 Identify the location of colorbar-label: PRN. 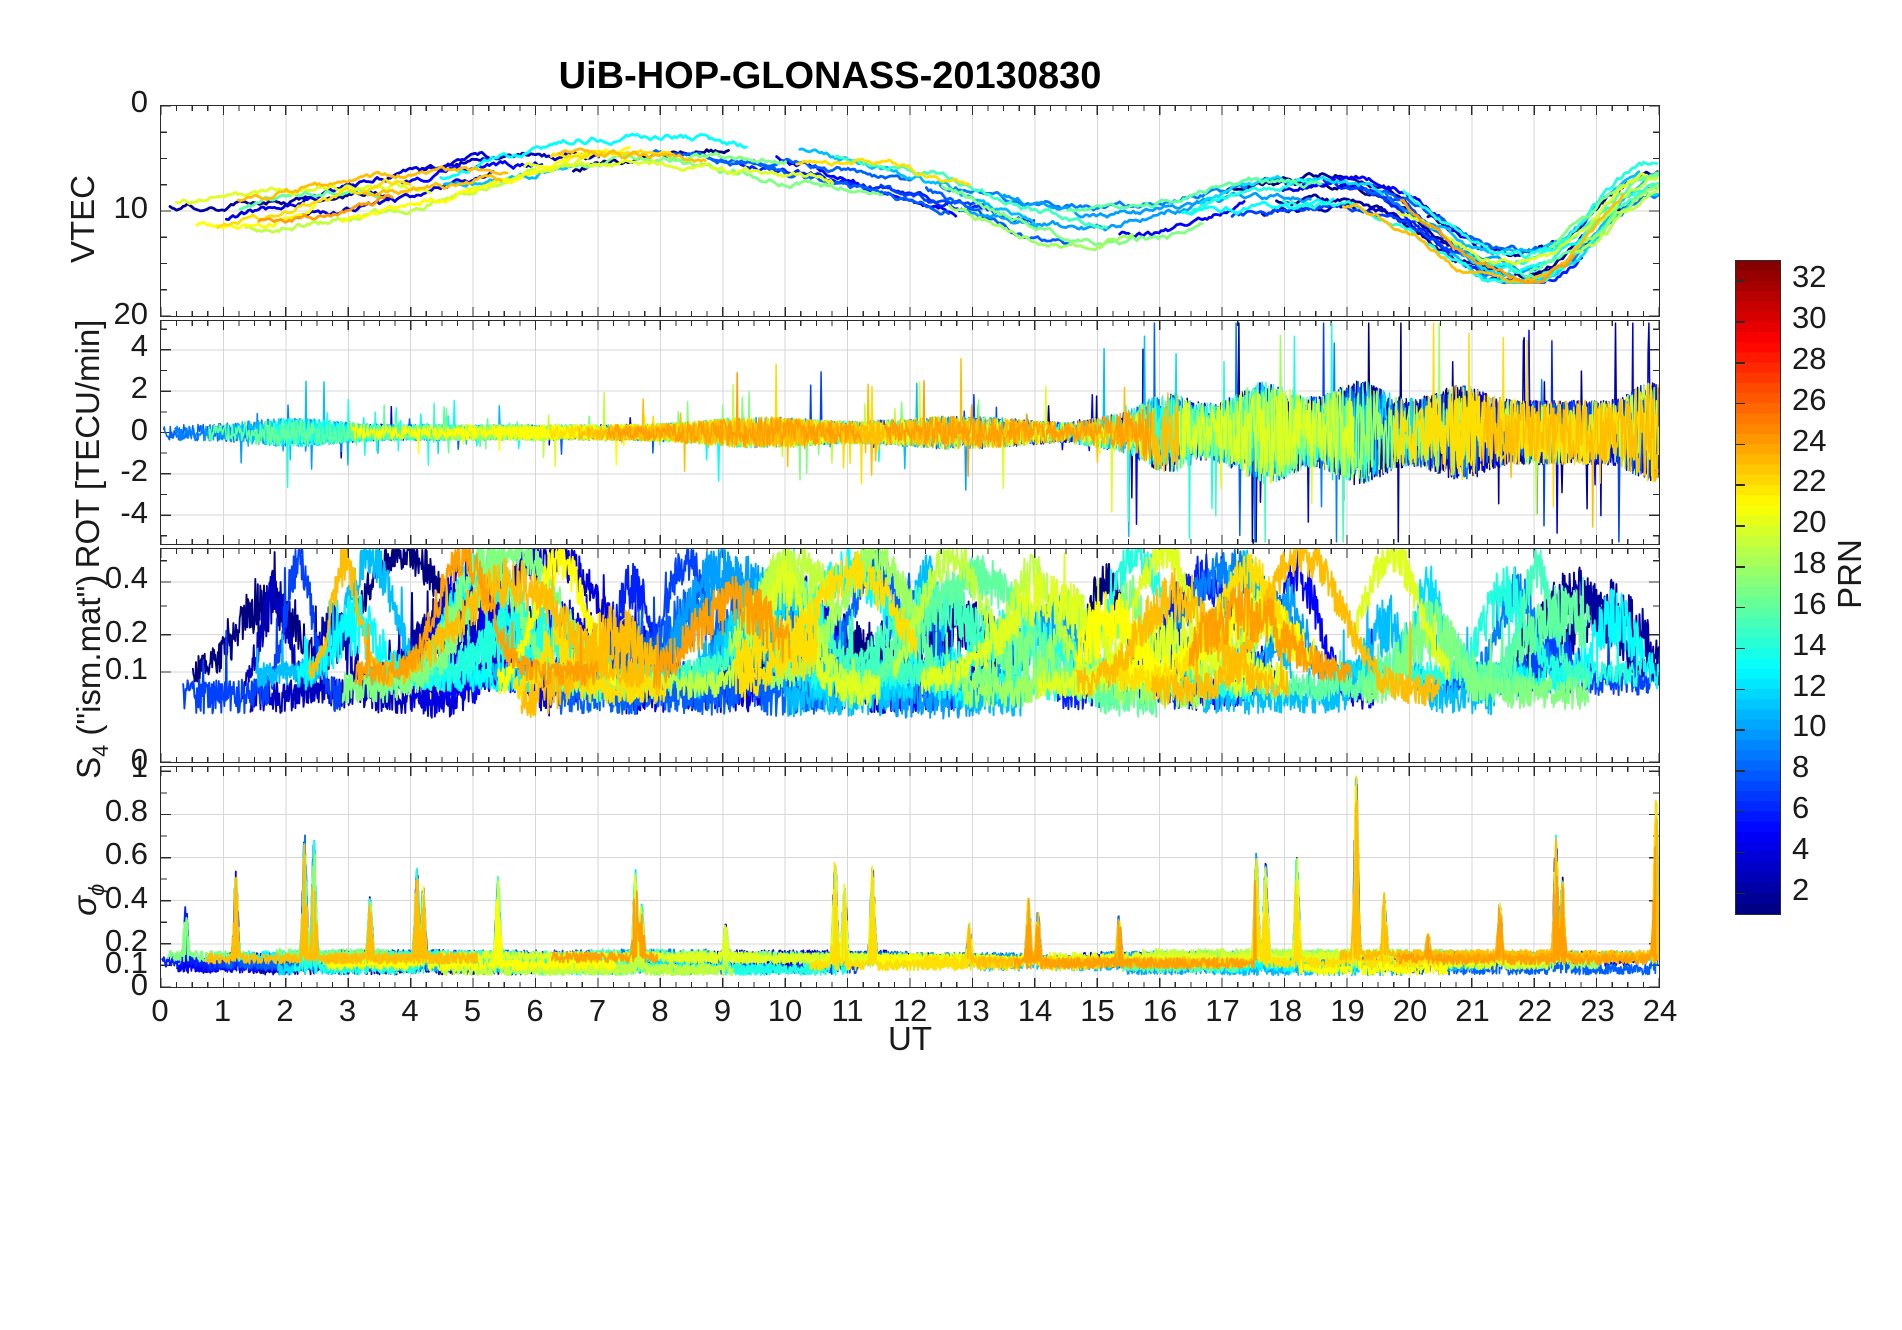
(1849, 574).